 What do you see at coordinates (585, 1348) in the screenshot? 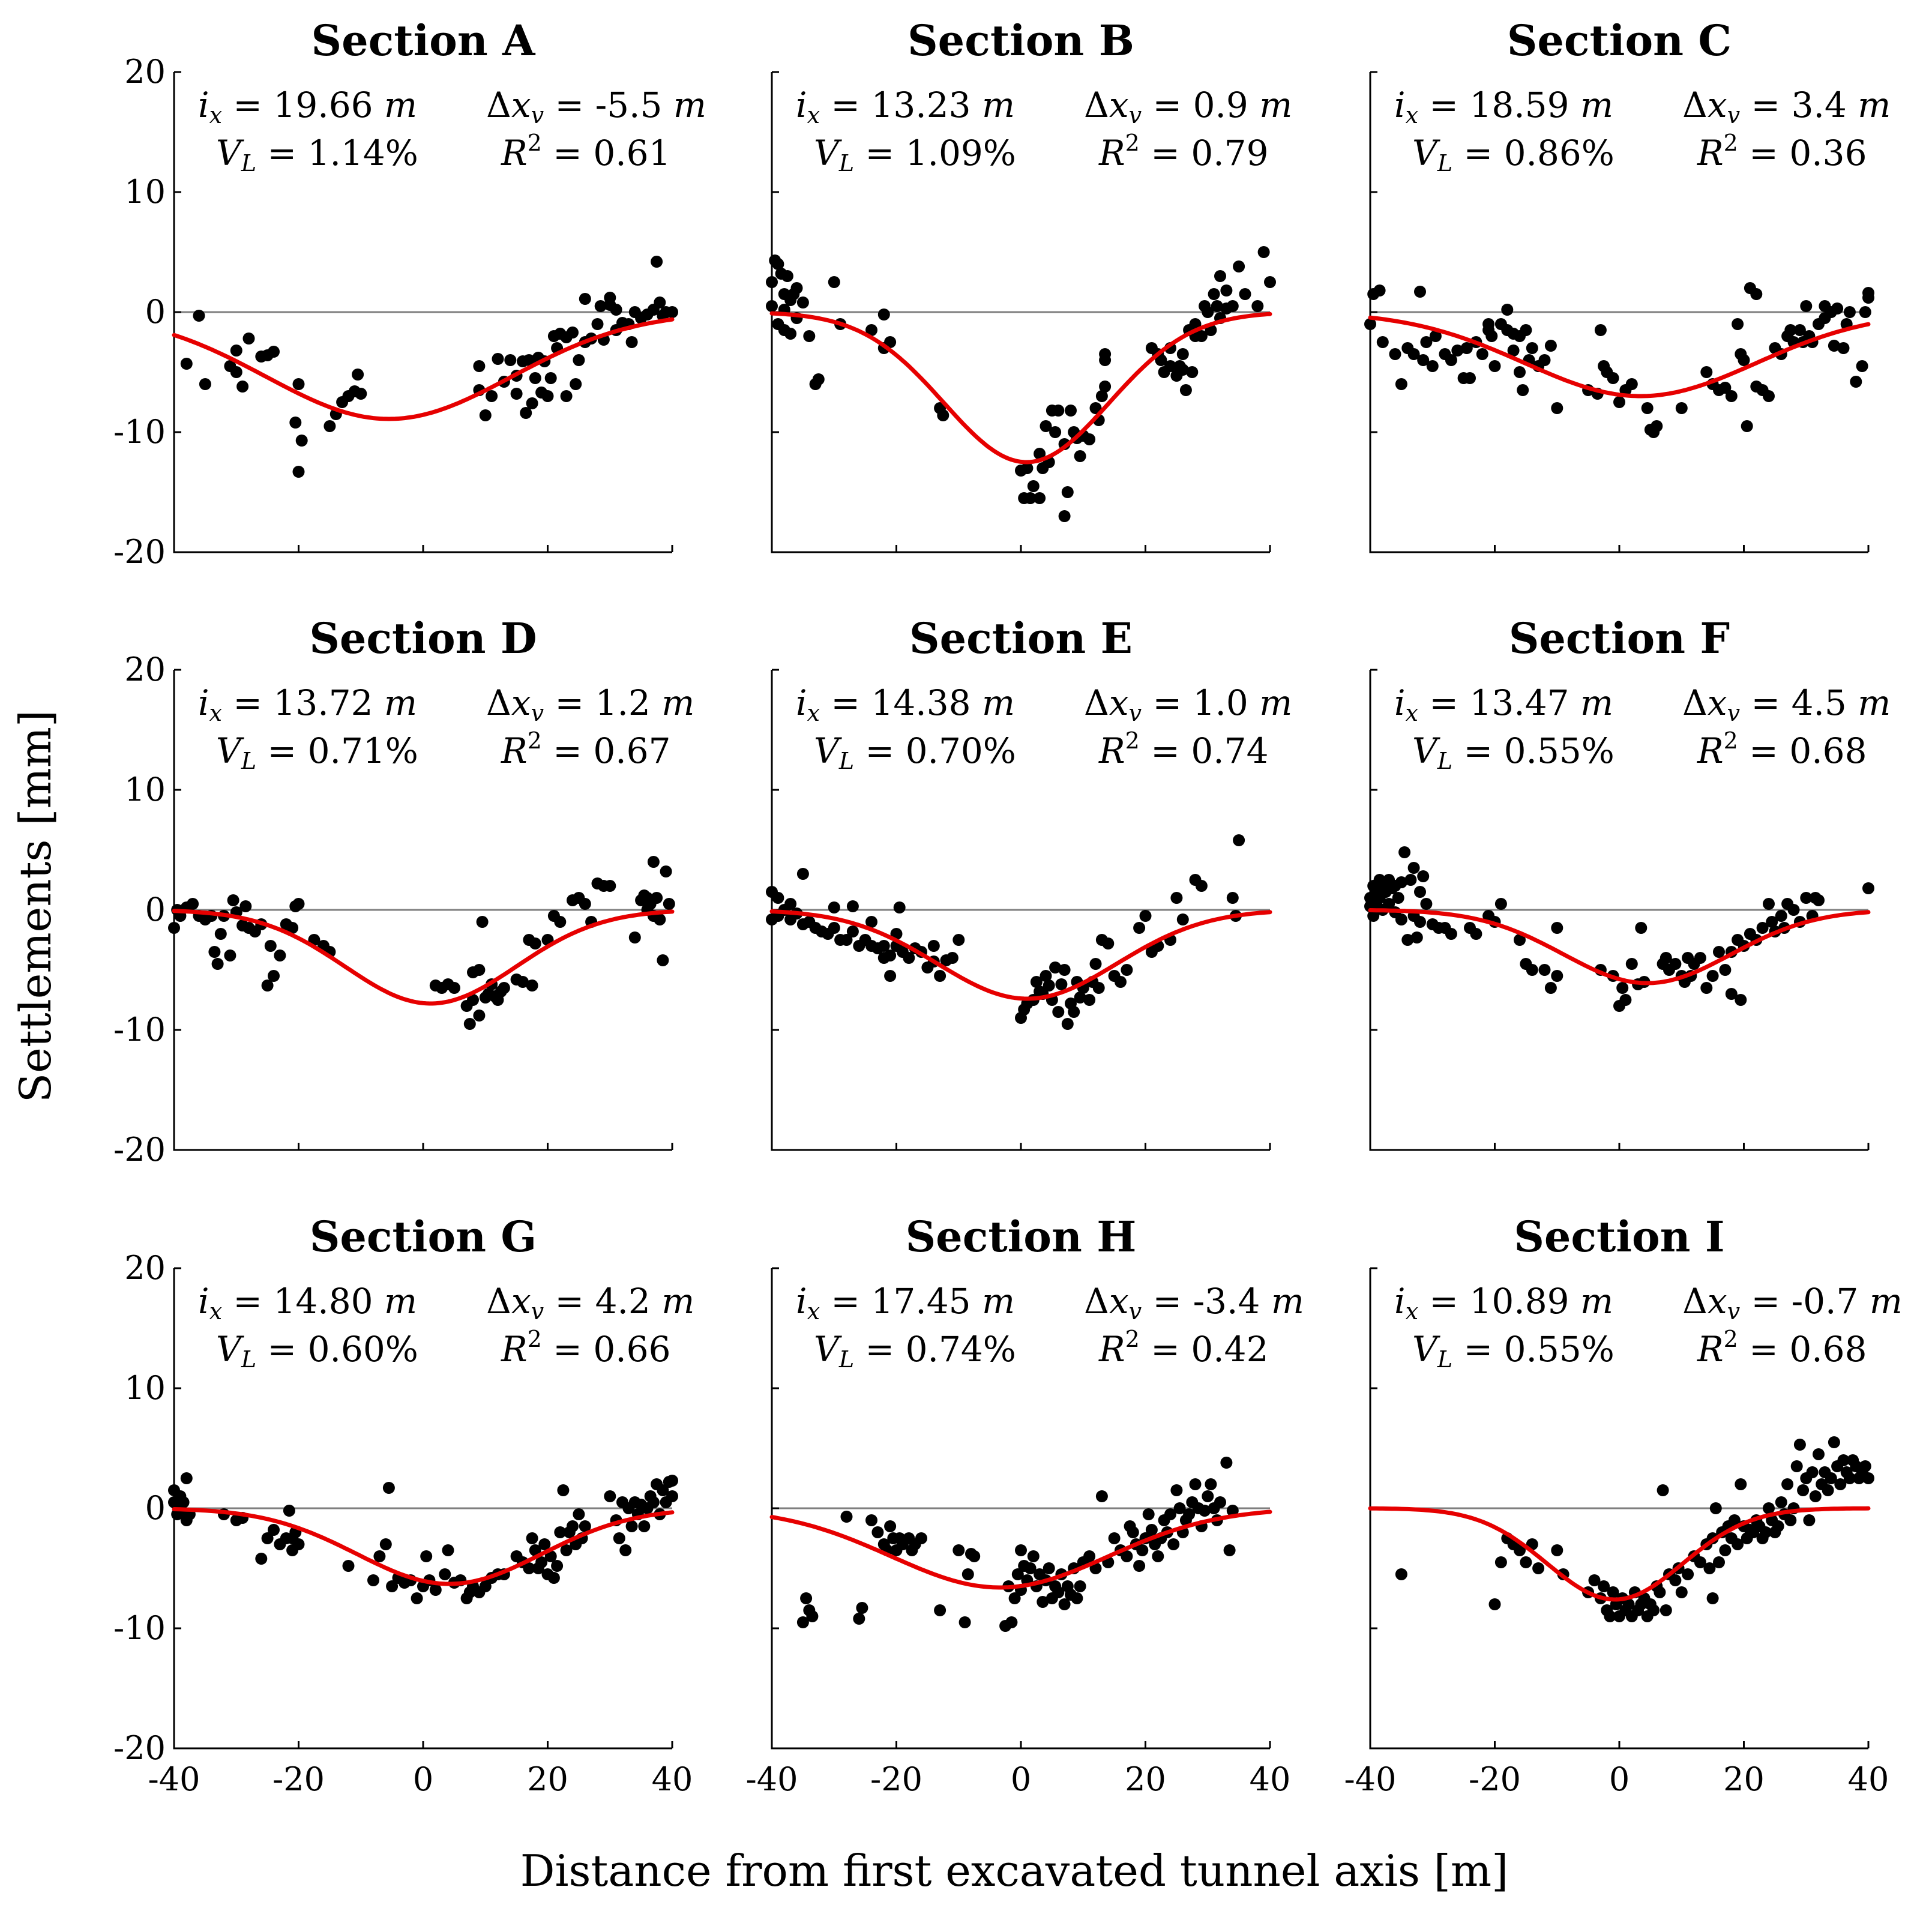
I see `r2-annotation: R2 = 0.66` at bounding box center [585, 1348].